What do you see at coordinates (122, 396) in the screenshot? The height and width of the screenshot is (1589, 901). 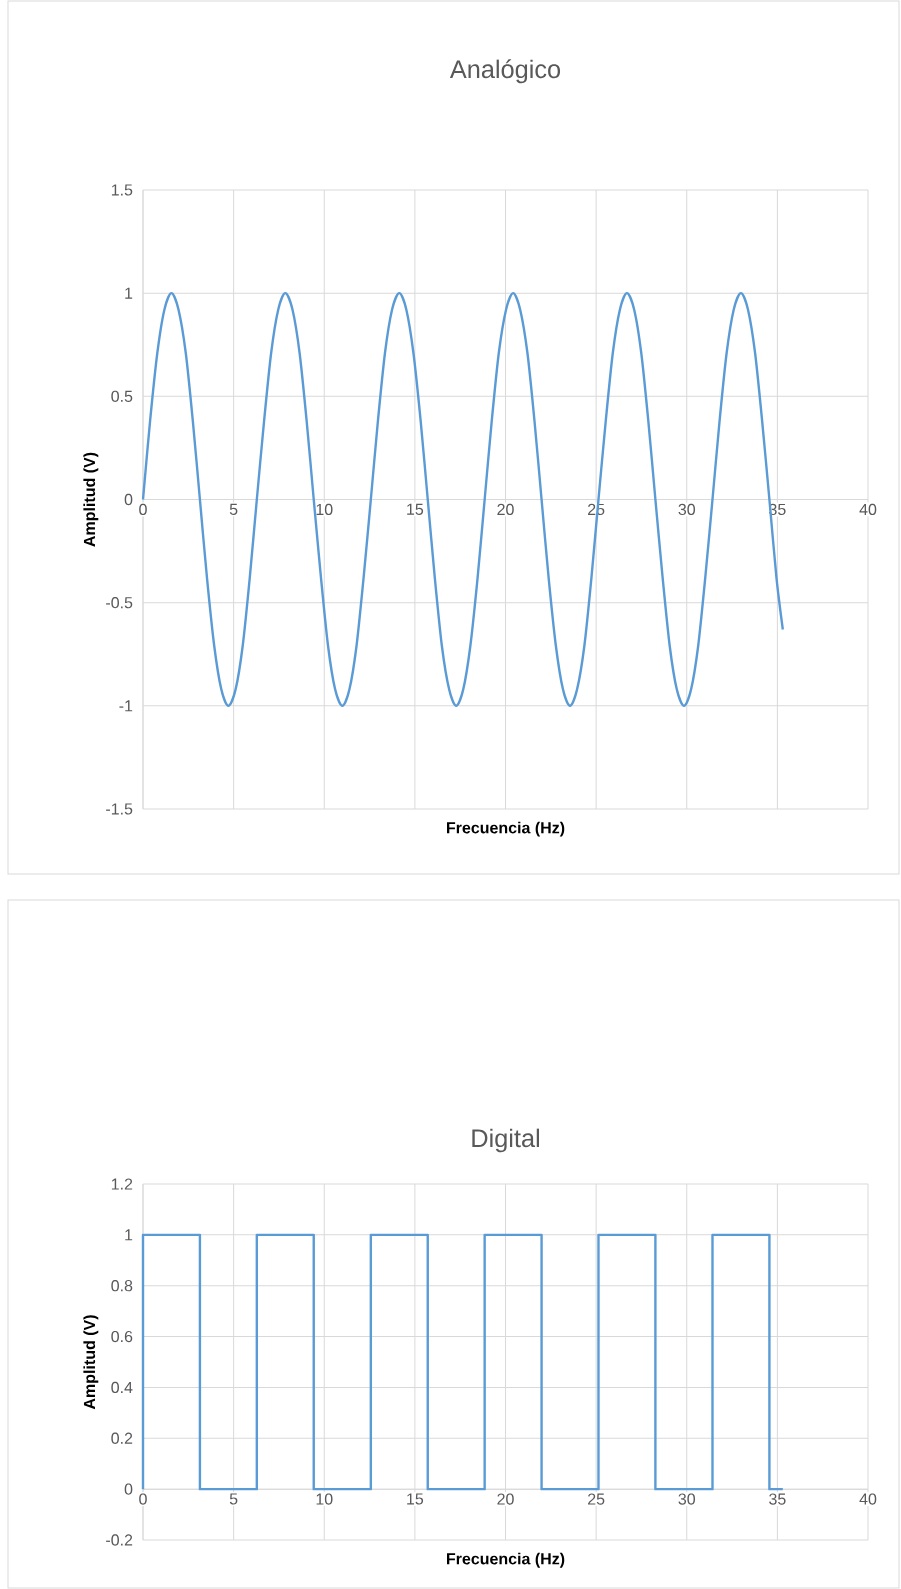 I see `y-tick-label: 0.5` at bounding box center [122, 396].